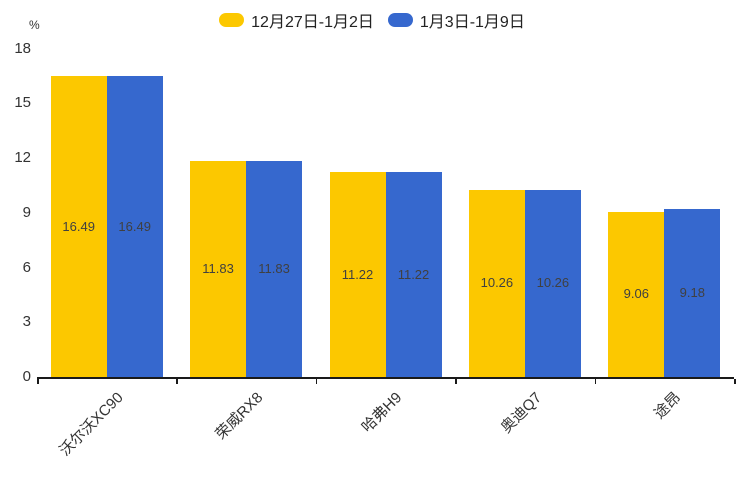 The width and height of the screenshot is (744, 496). I want to click on bar-series-0-奥迪Q7, so click(496, 283).